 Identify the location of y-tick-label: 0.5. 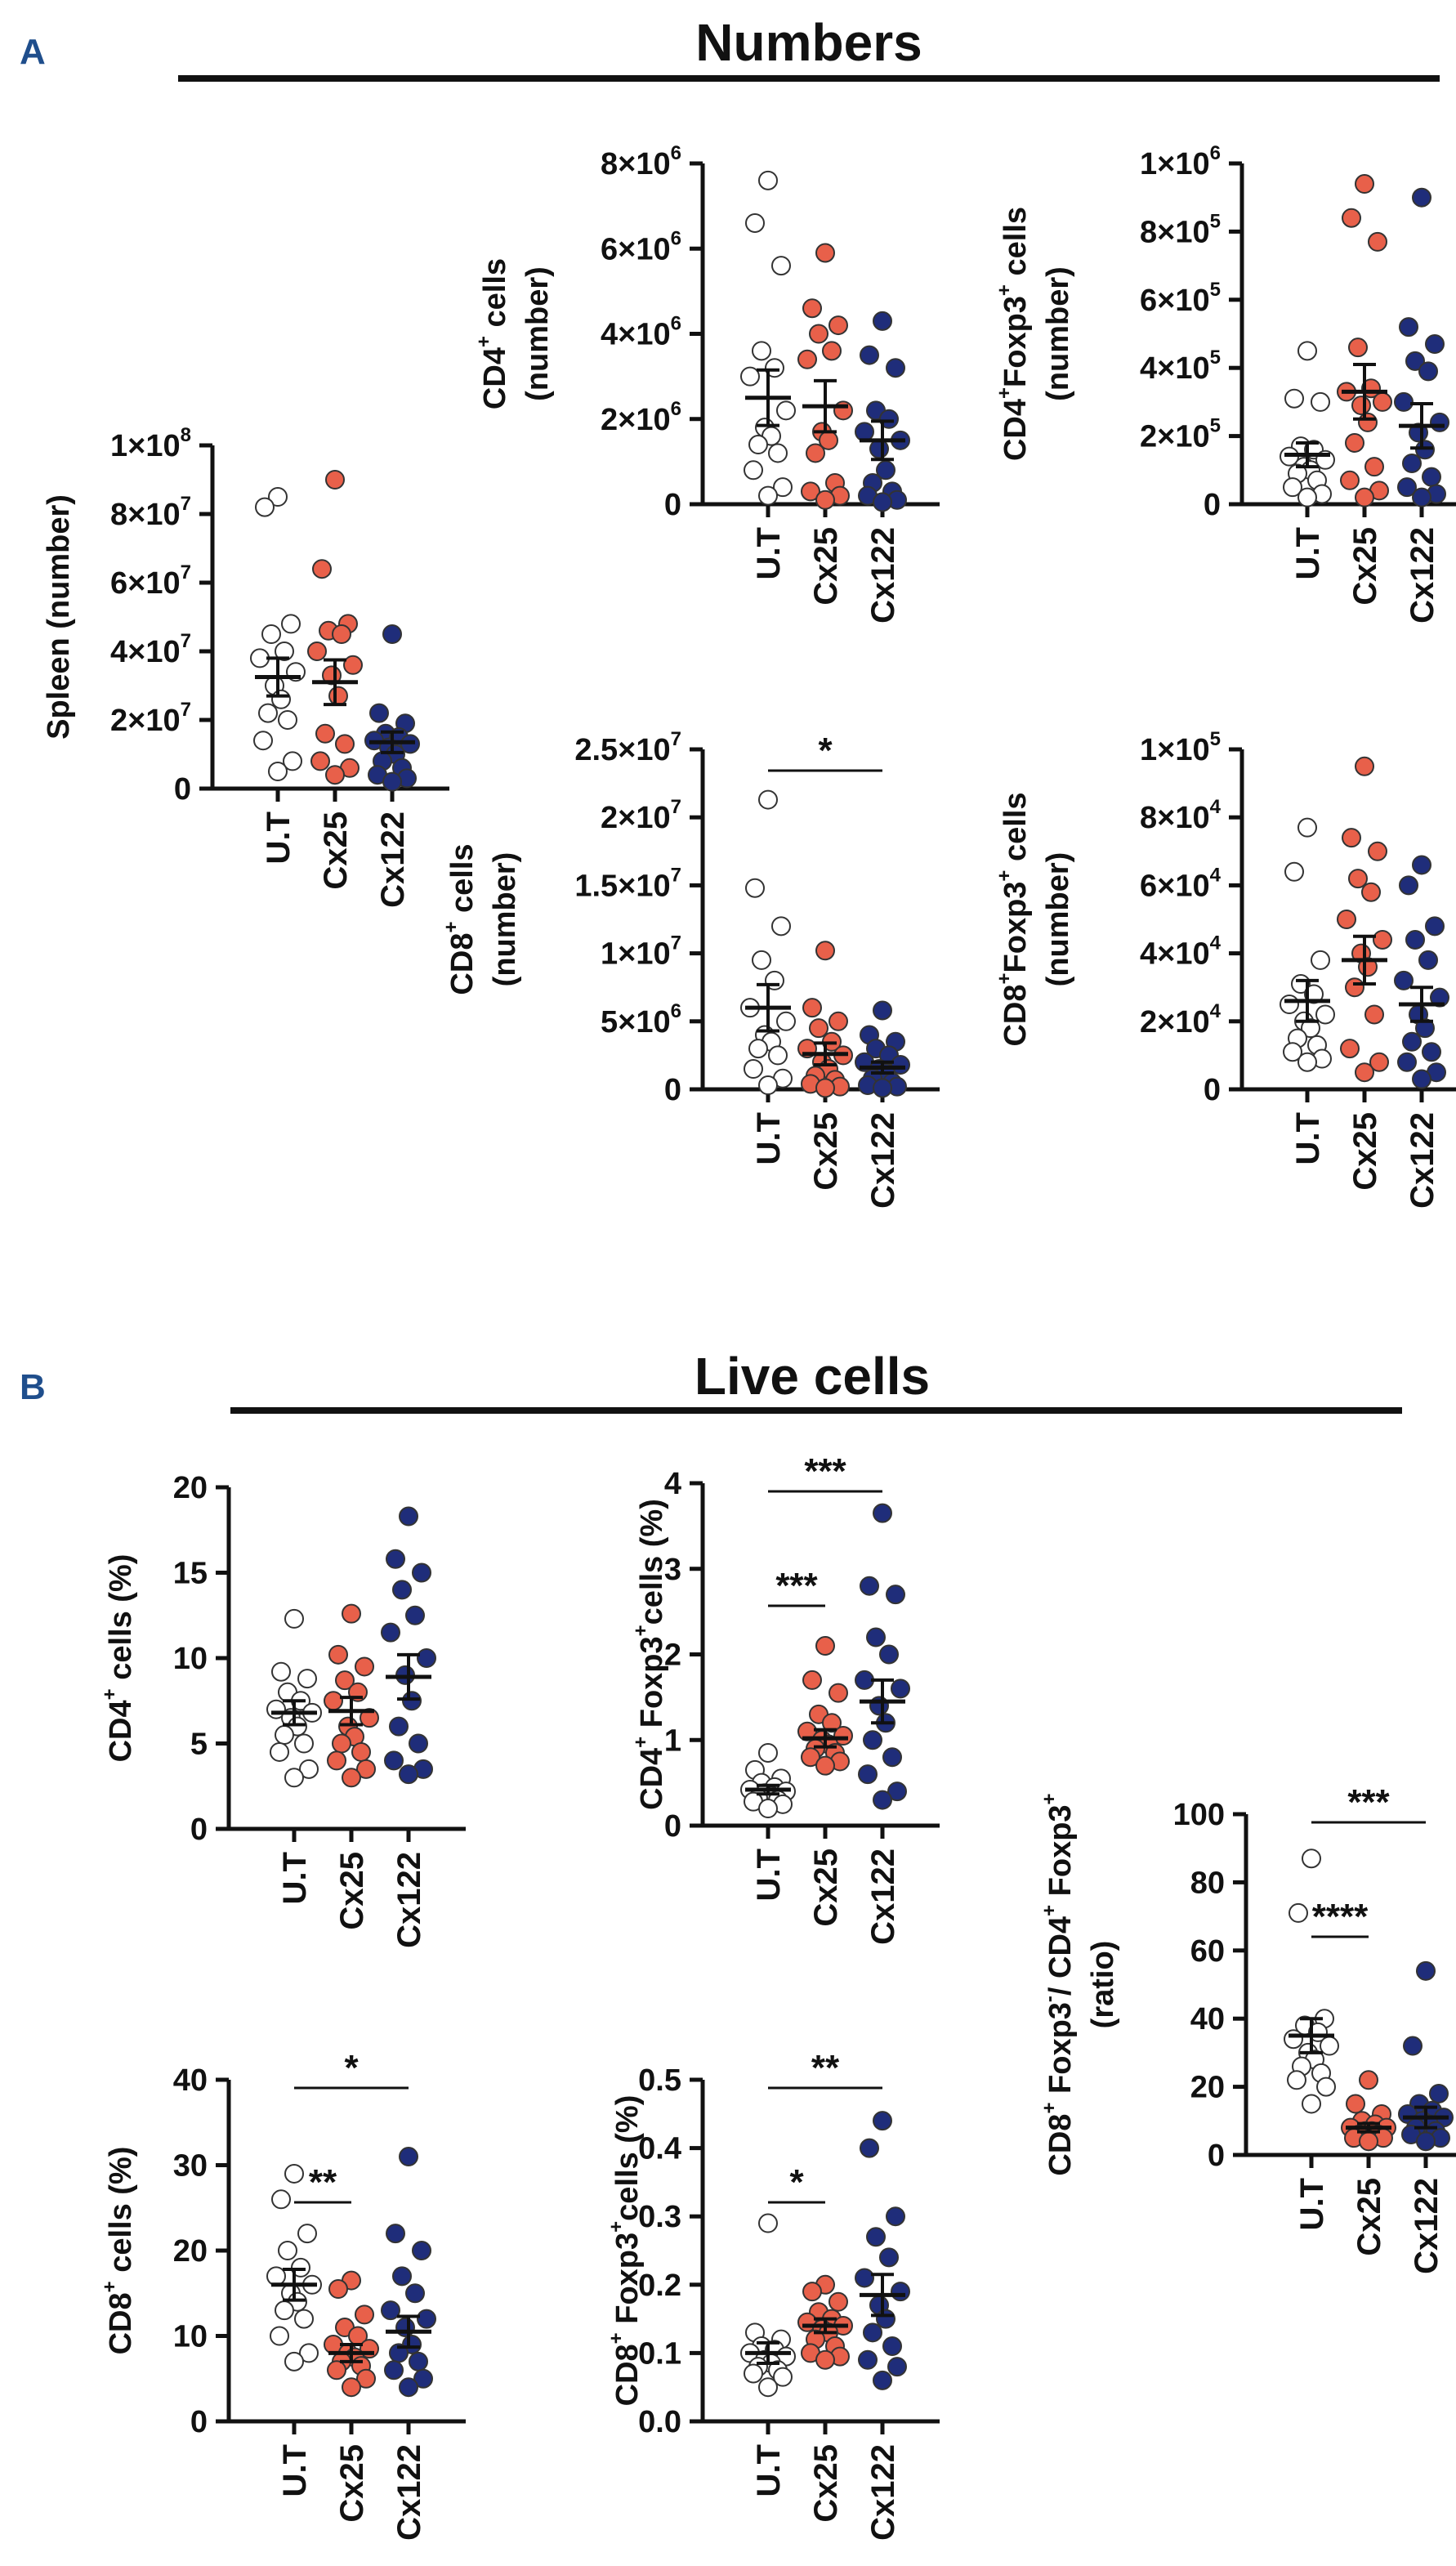
(659, 2080).